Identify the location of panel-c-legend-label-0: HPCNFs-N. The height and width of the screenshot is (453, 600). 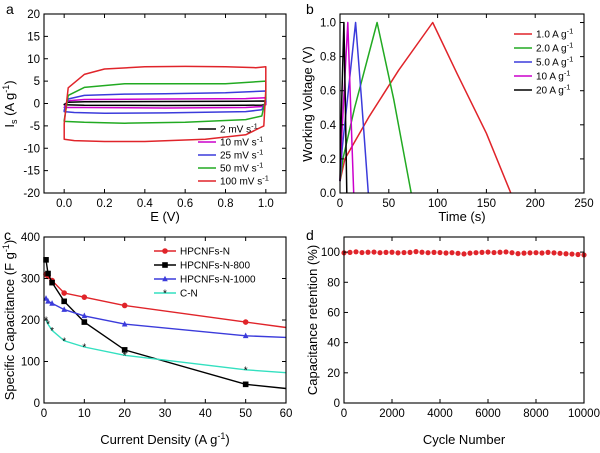
(205, 252).